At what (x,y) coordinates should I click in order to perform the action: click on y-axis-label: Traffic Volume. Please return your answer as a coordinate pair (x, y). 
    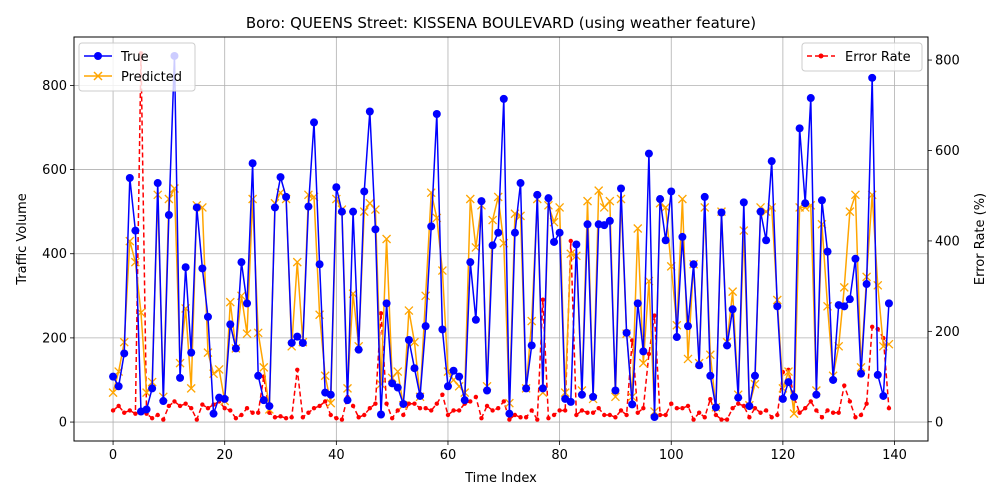
    Looking at the image, I should click on (22, 239).